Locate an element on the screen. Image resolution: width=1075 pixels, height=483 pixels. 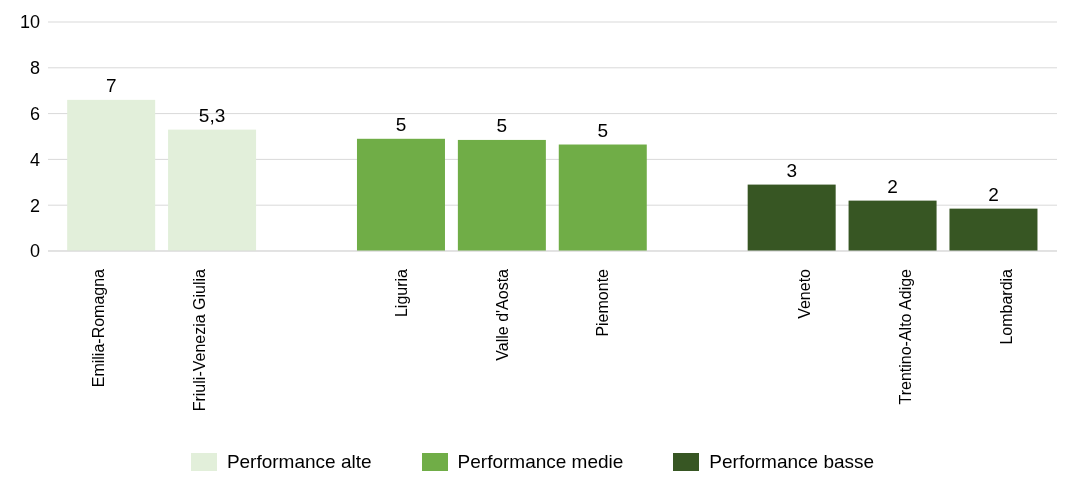
y-tick-label: 0 is located at coordinates (34, 251).